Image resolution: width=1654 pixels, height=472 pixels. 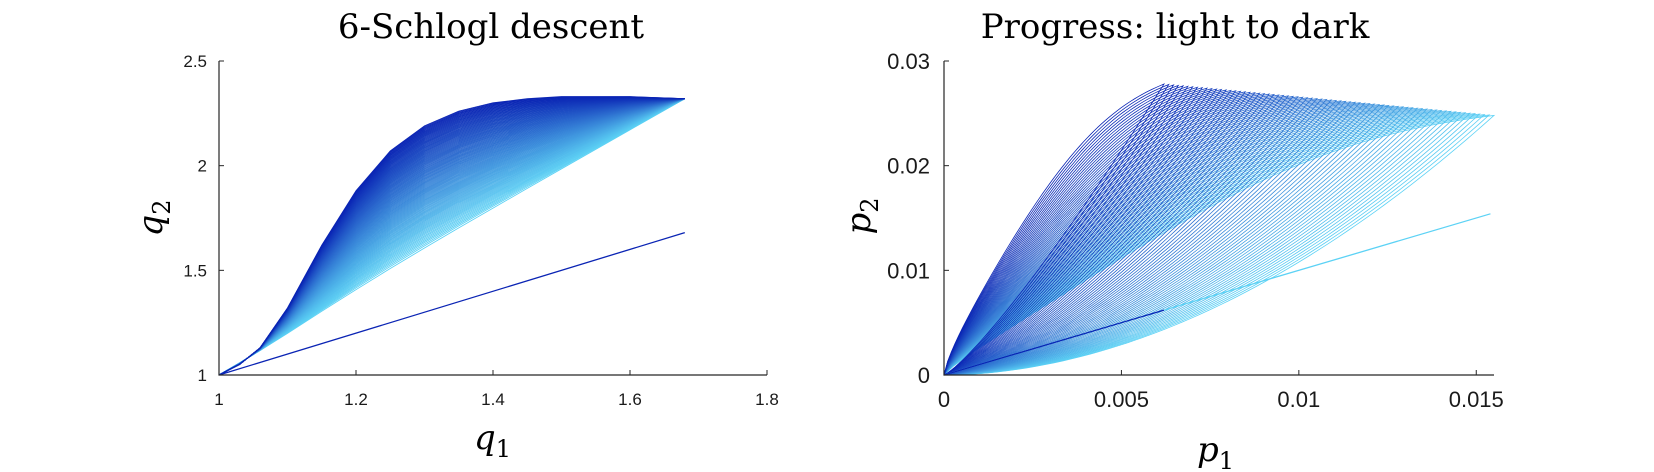 What do you see at coordinates (195, 270) in the screenshot?
I see `left-y-tick-label: 1.5` at bounding box center [195, 270].